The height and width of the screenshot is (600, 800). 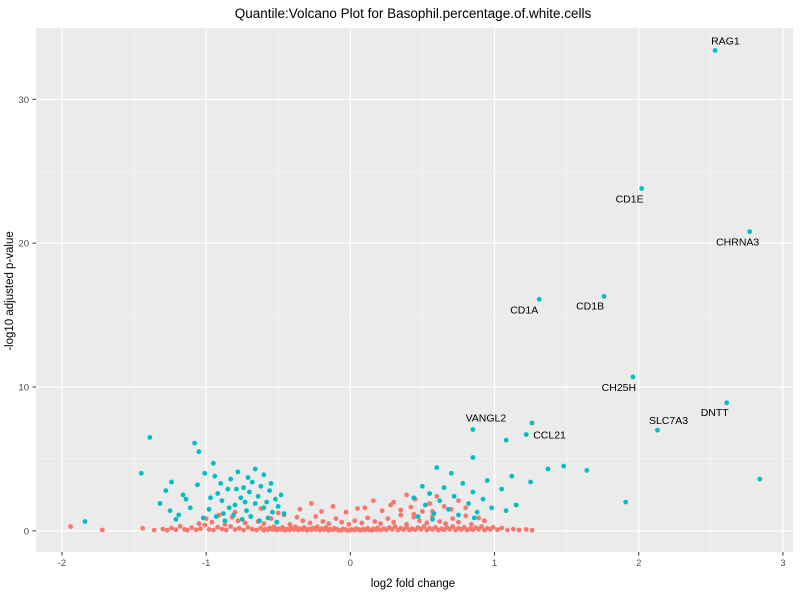 What do you see at coordinates (590, 306) in the screenshot?
I see `gene-label-cd1b: CD1B` at bounding box center [590, 306].